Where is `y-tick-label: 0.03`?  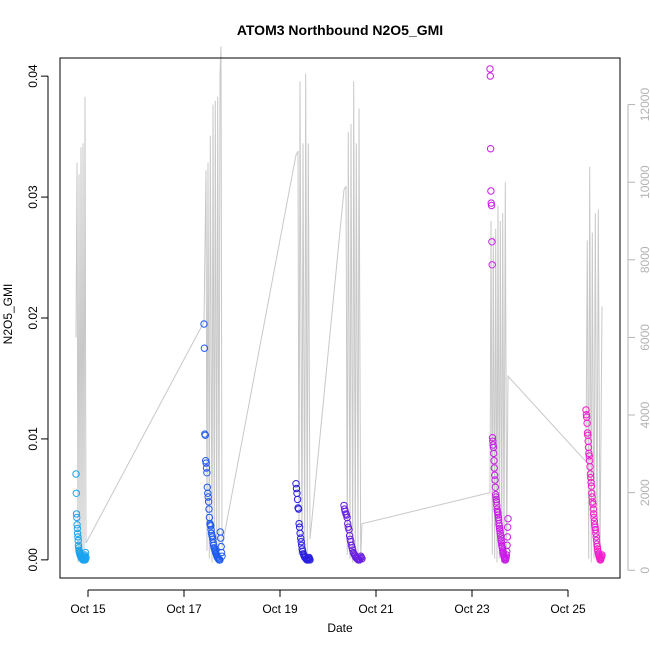
y-tick-label: 0.03 is located at coordinates (33, 197).